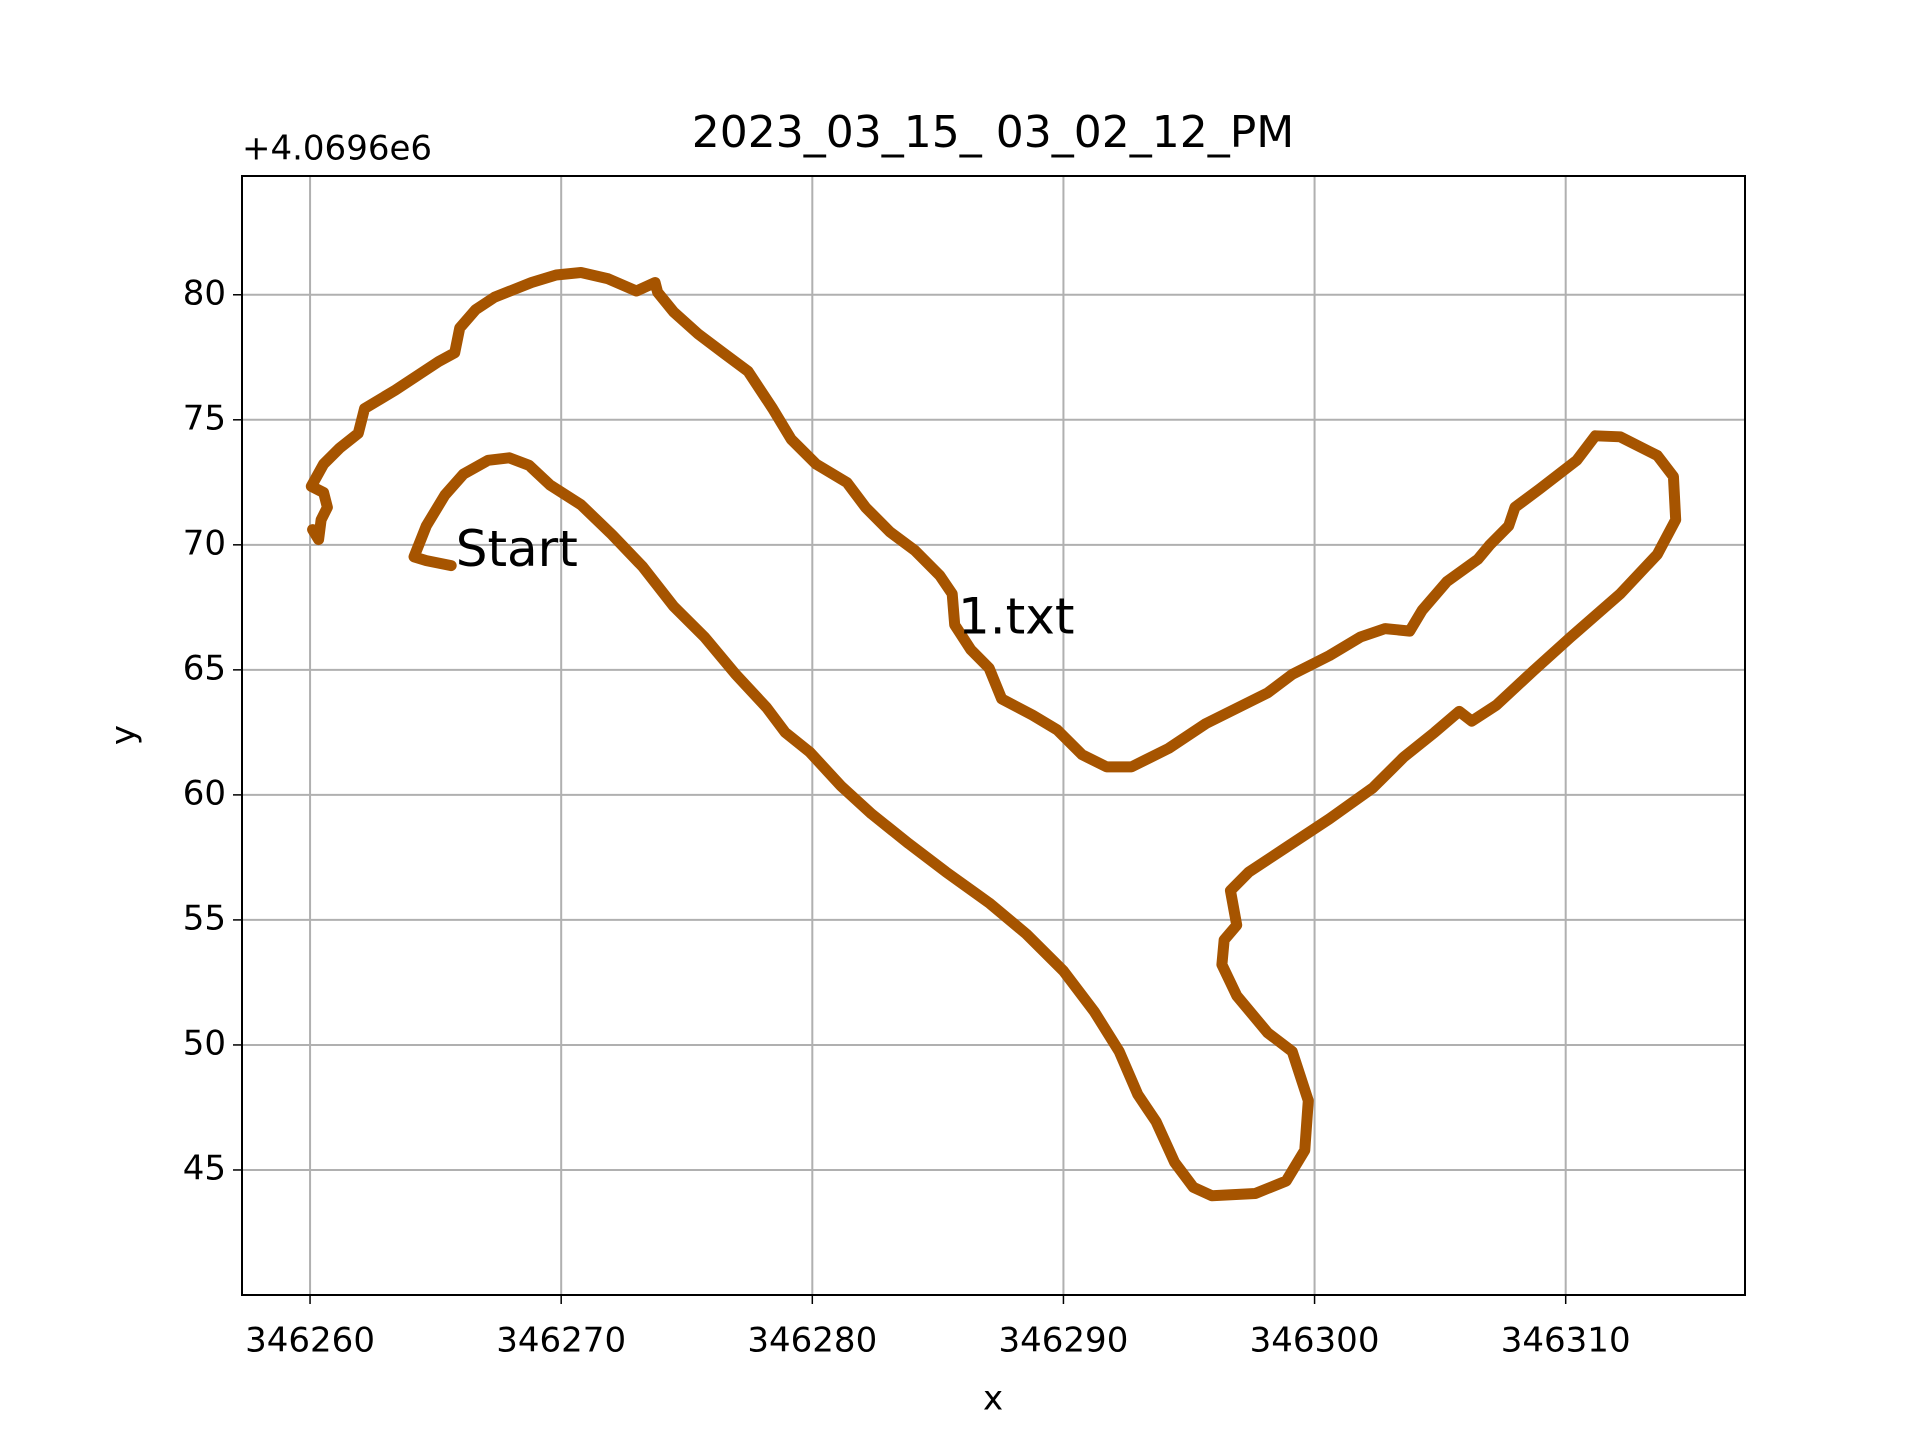 This screenshot has width=1920, height=1440. What do you see at coordinates (1064, 1341) in the screenshot?
I see `x-tick-label: 346290` at bounding box center [1064, 1341].